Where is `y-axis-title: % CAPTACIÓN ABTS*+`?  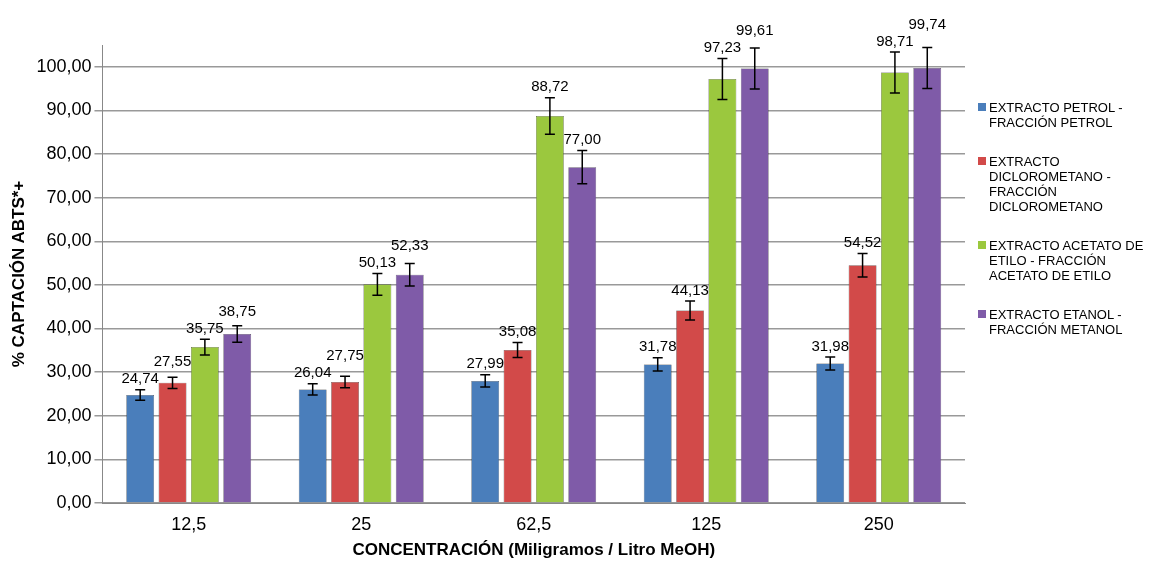 y-axis-title: % CAPTACIÓN ABTS*+ is located at coordinates (18, 274).